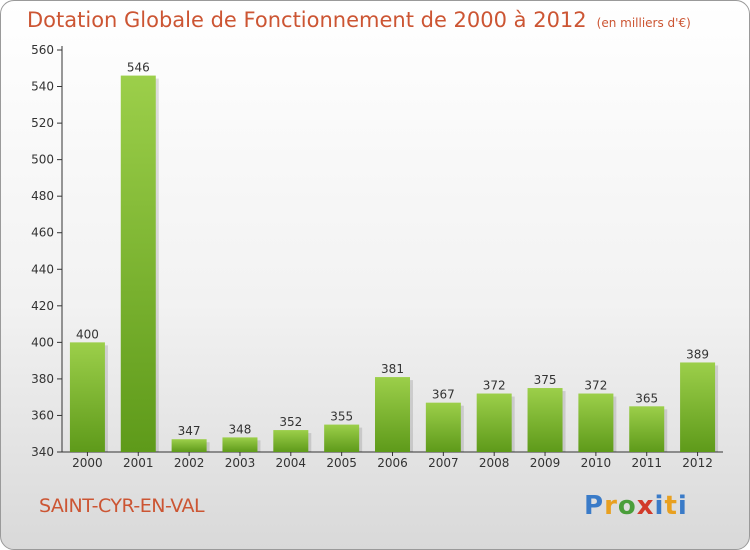  Describe the element at coordinates (42, 415) in the screenshot. I see `y-tick-label: 360` at that location.